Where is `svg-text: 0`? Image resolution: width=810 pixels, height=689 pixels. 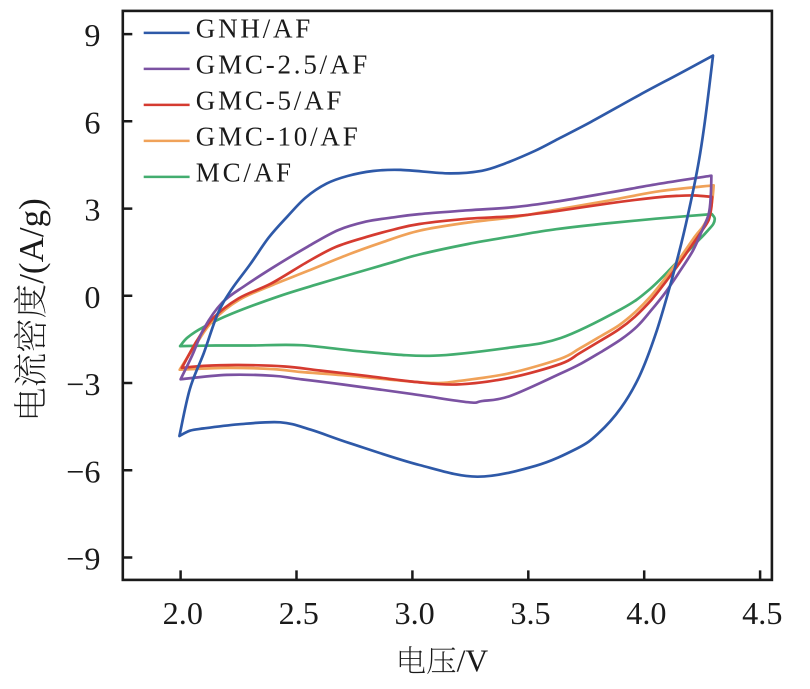
svg-text: 0 is located at coordinates (92, 297).